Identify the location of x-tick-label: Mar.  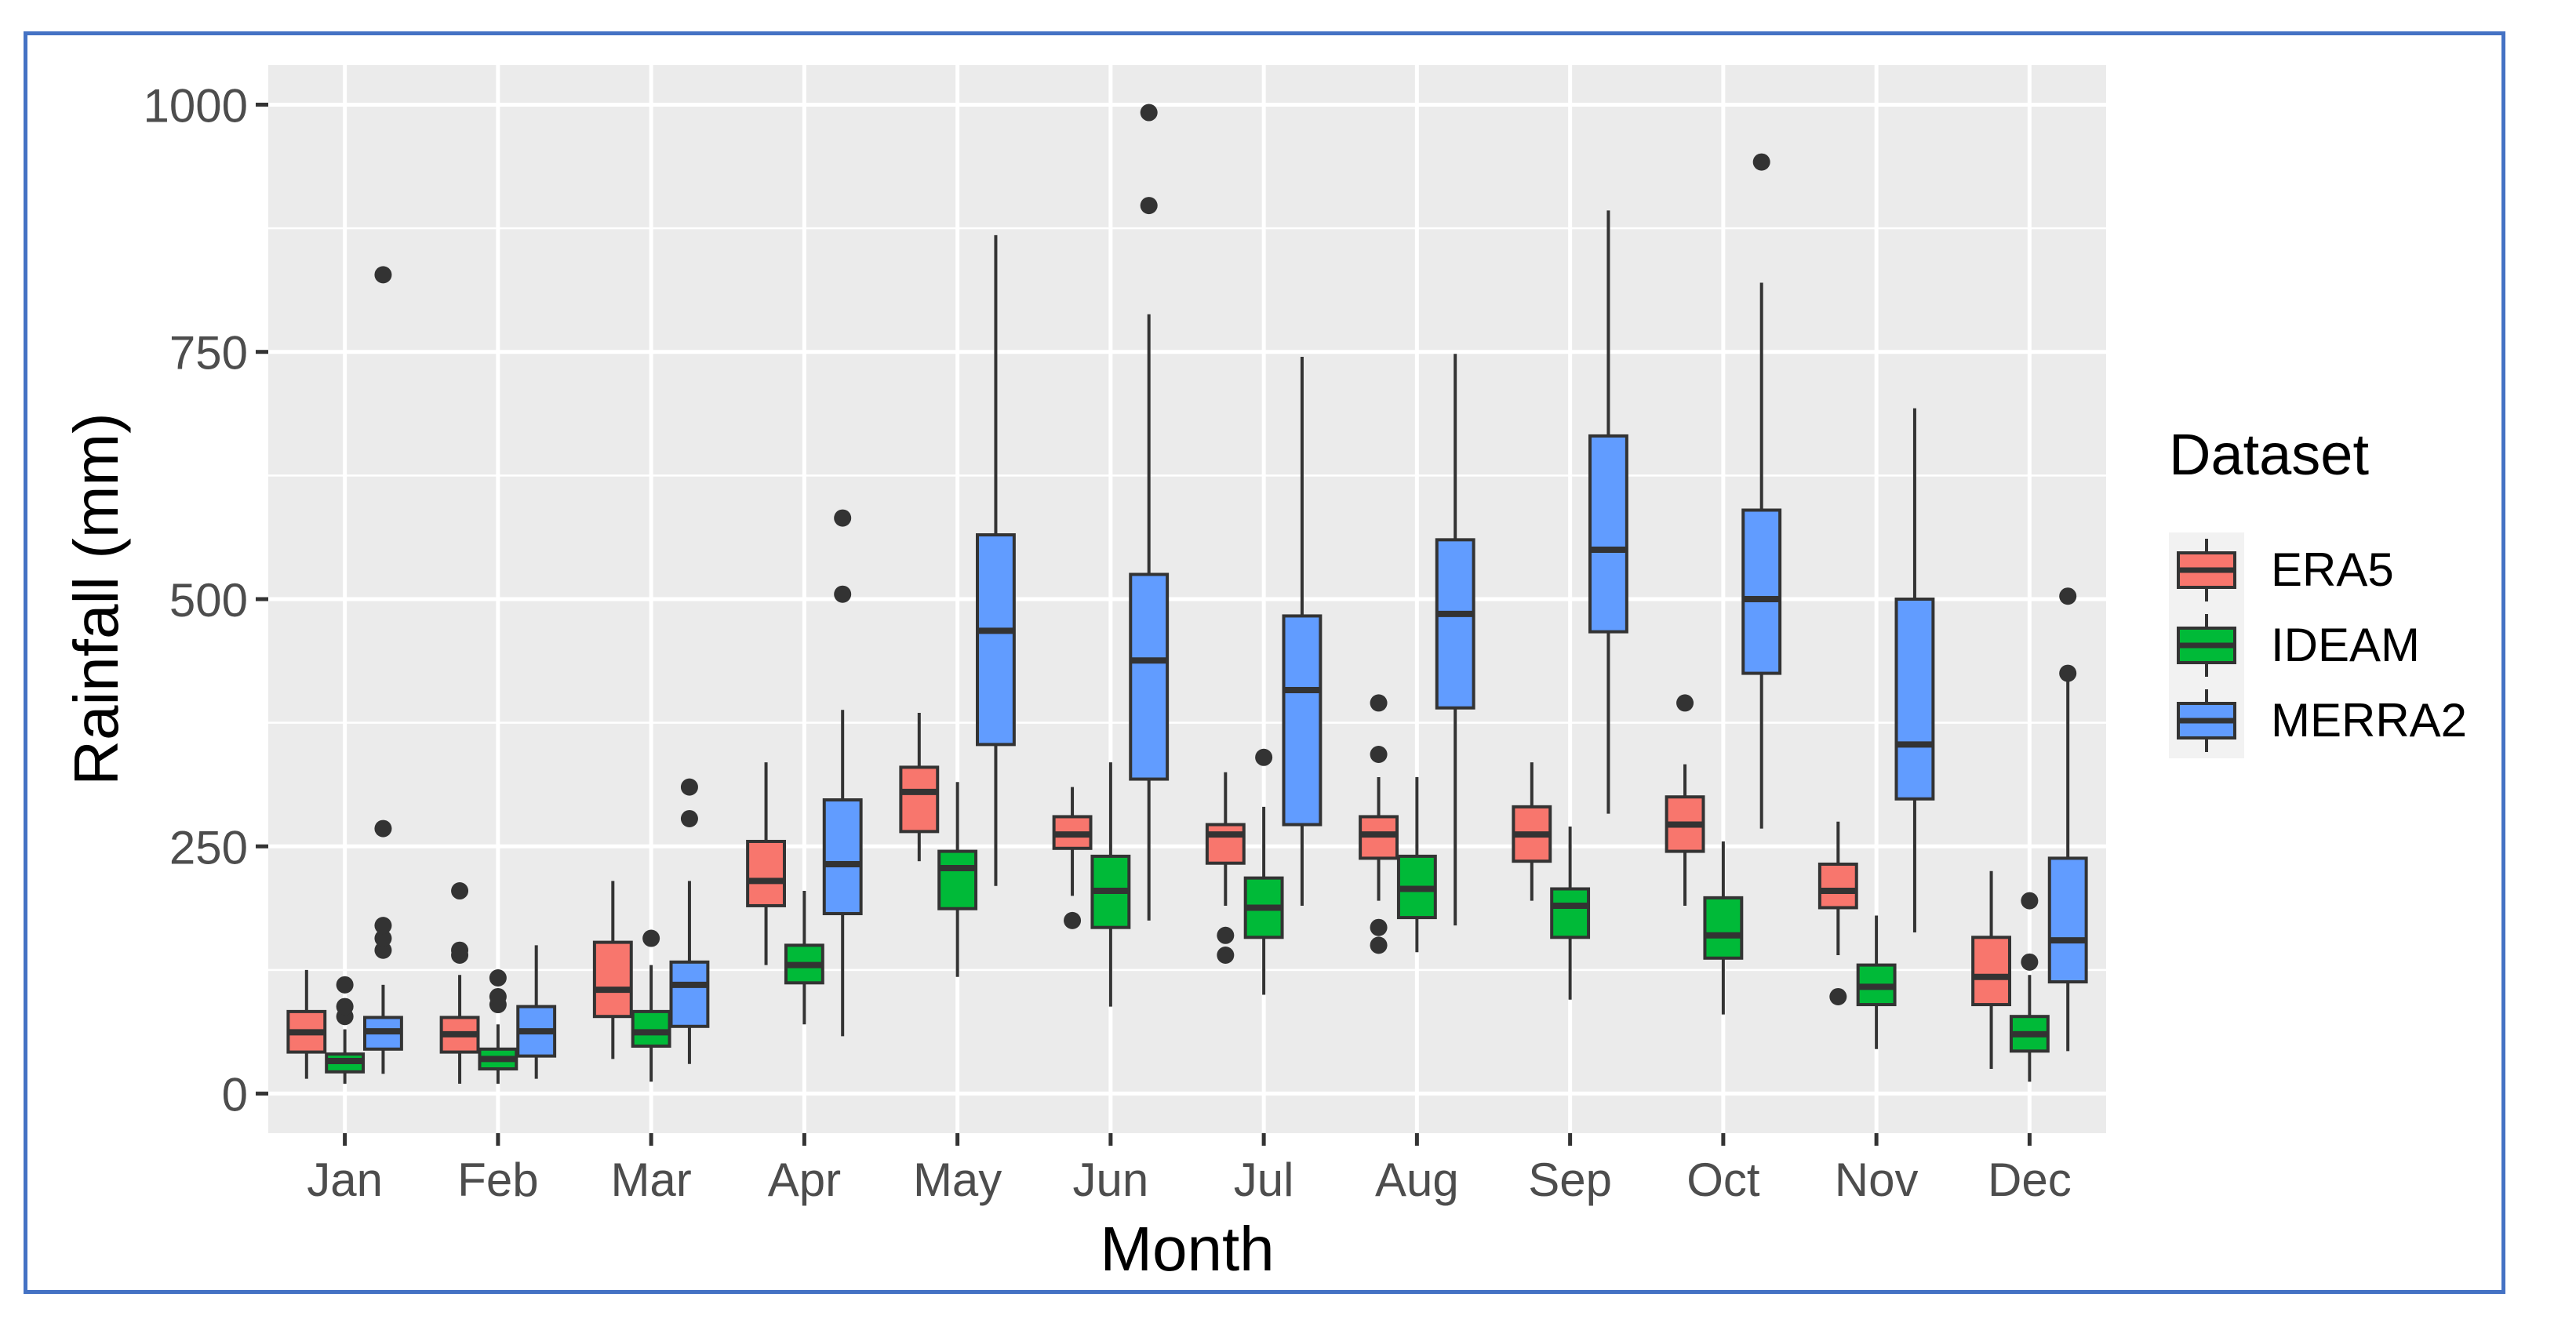
(650, 1180).